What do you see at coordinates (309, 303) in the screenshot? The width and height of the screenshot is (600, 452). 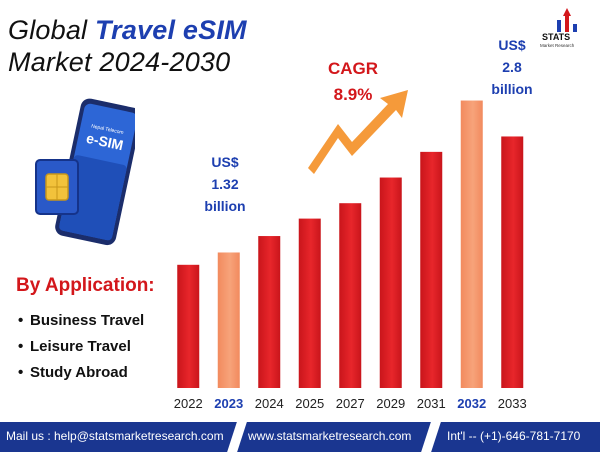 I see `bar-2025` at bounding box center [309, 303].